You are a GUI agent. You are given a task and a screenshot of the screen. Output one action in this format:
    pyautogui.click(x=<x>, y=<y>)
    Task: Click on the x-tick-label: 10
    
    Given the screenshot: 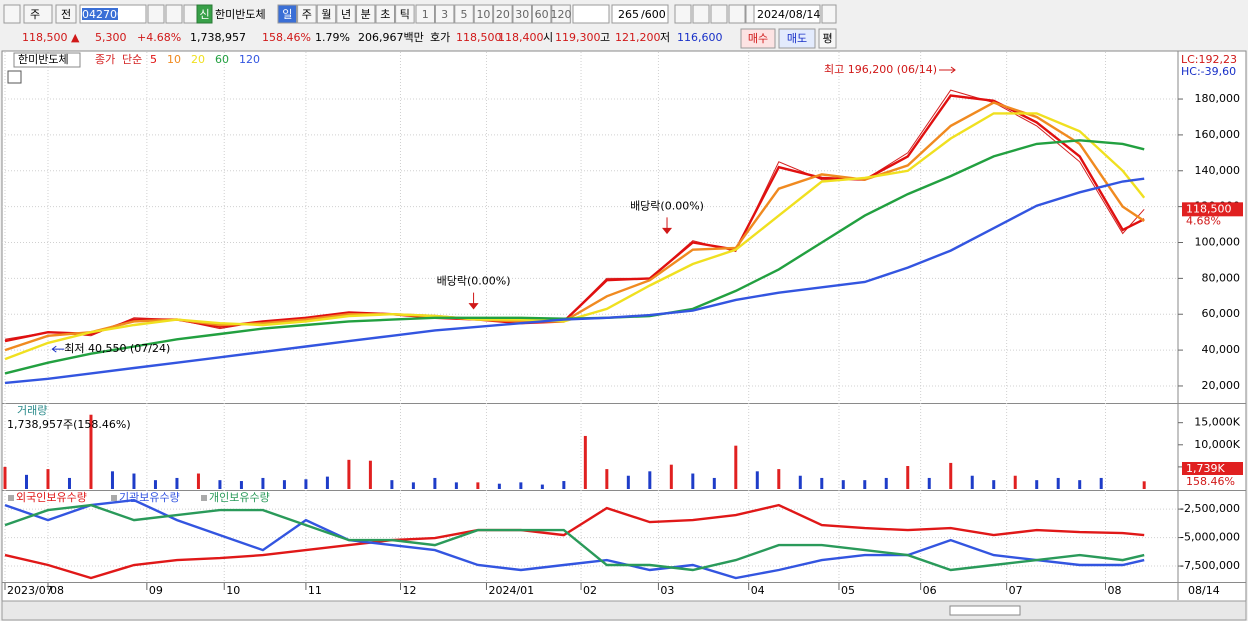 What is the action you would take?
    pyautogui.click(x=233, y=590)
    